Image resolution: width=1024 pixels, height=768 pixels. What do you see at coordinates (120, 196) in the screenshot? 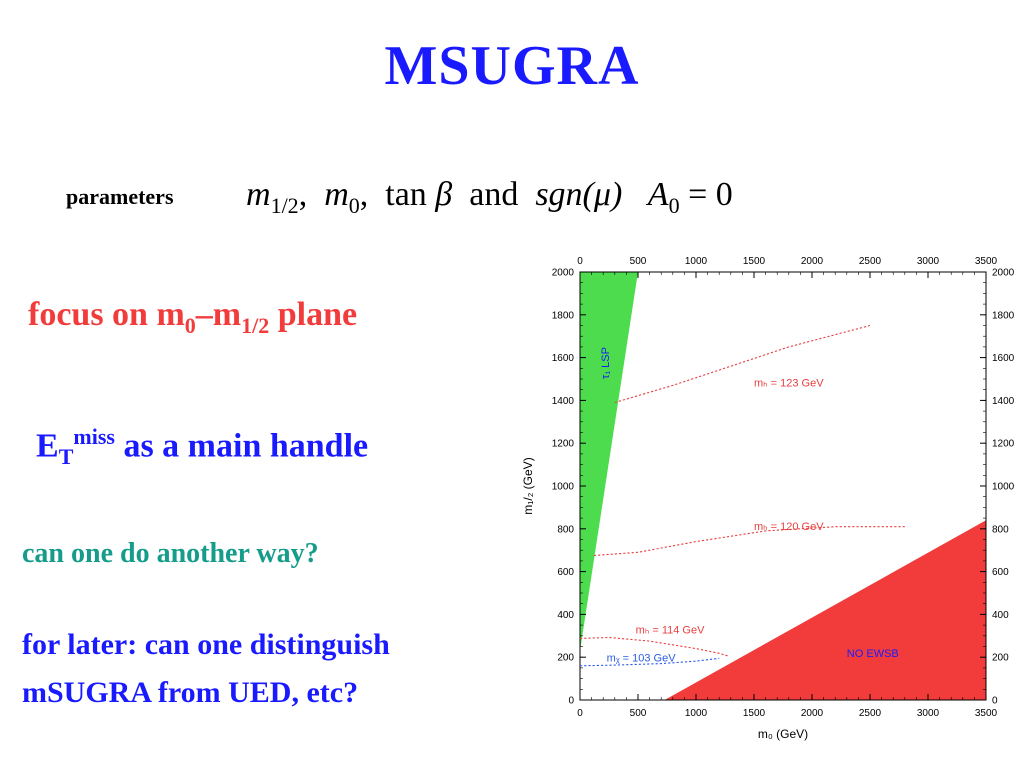
I see `parameters-label: parameters` at bounding box center [120, 196].